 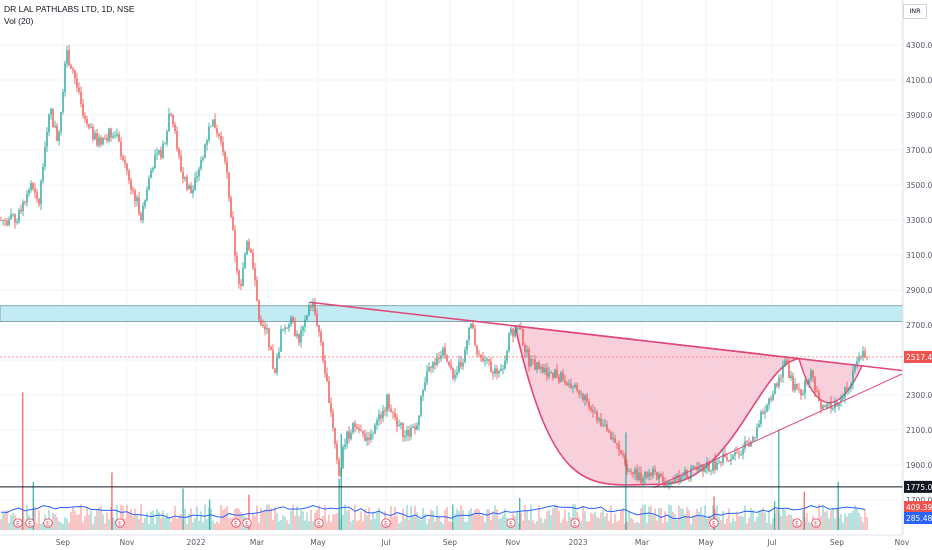 I want to click on cup-and-handle-pattern, so click(x=688, y=405).